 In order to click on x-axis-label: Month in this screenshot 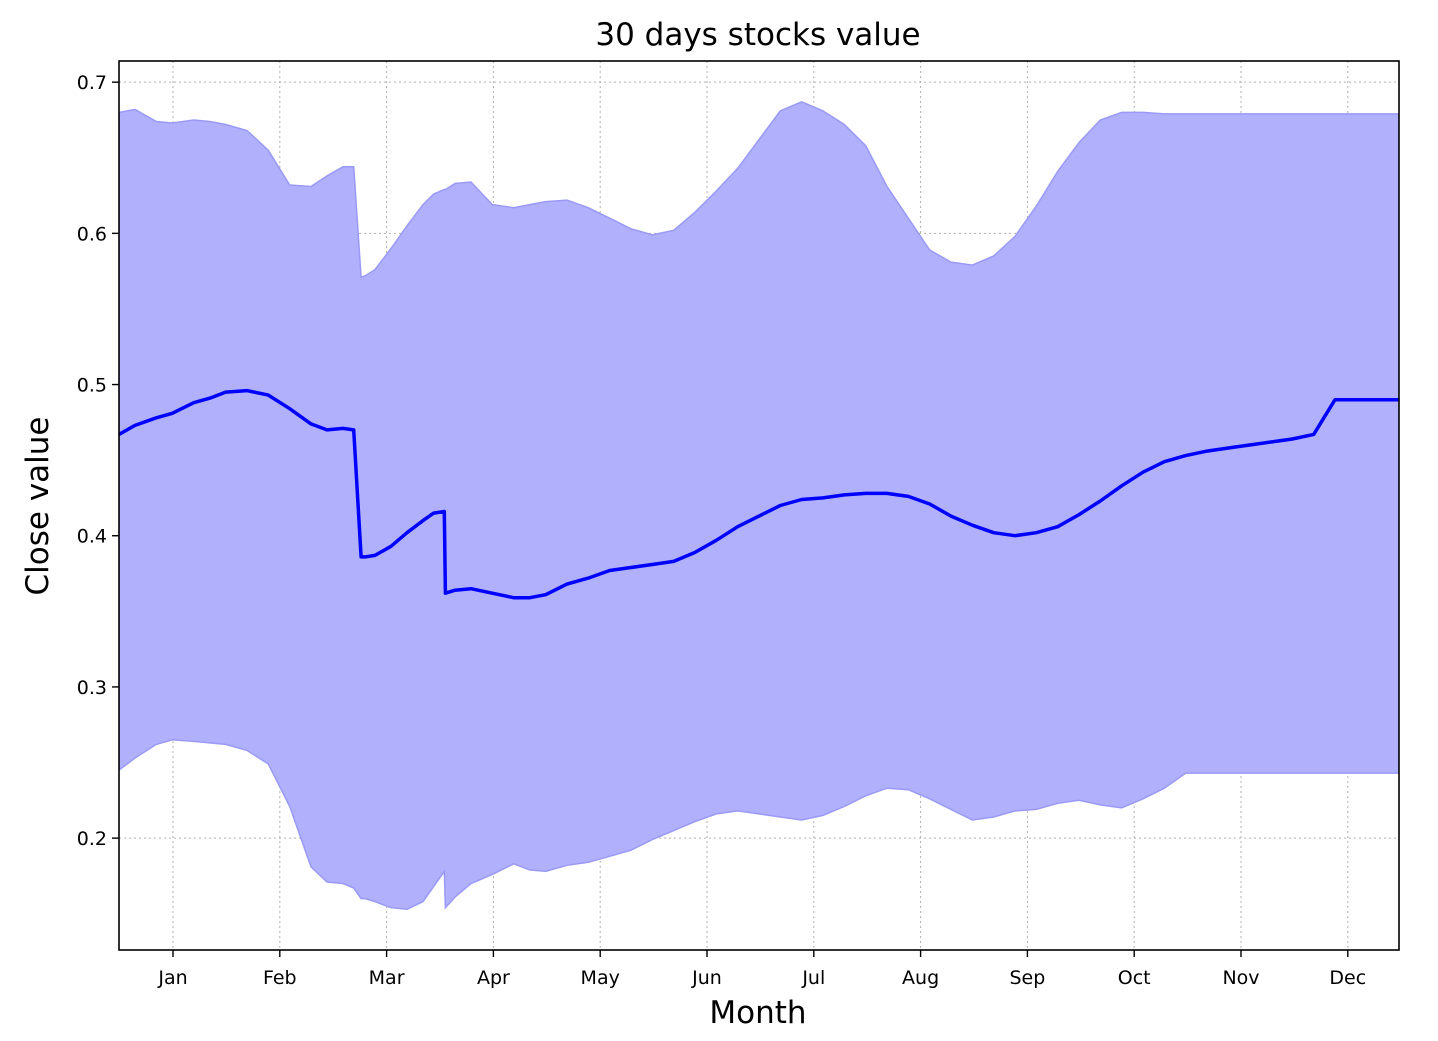, I will do `click(757, 1013)`.